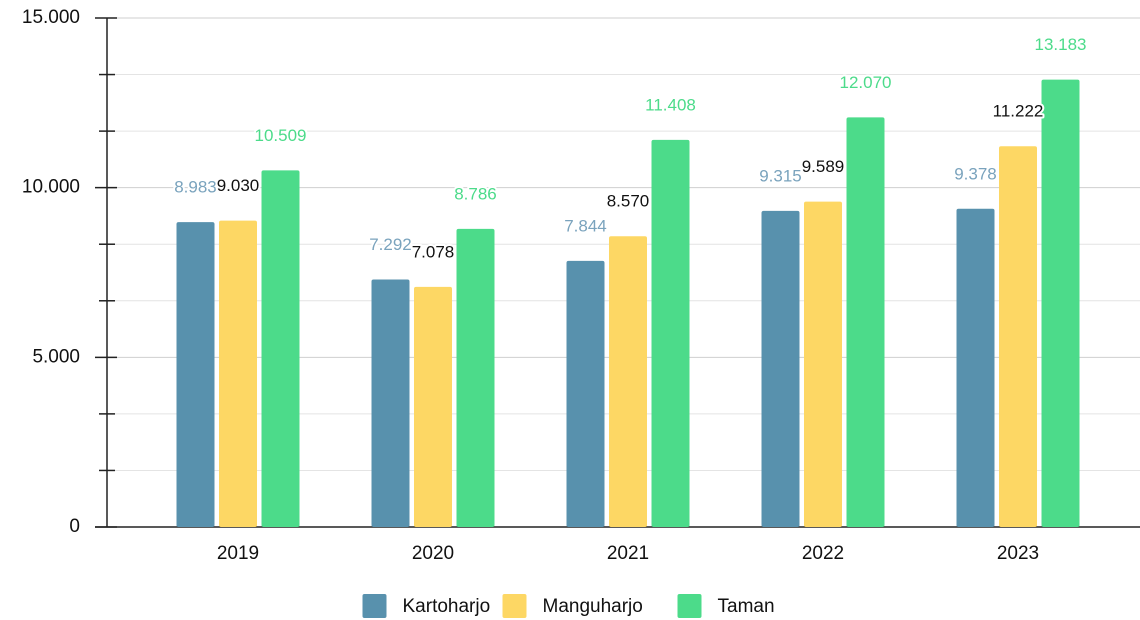 Image resolution: width=1140 pixels, height=620 pixels. What do you see at coordinates (670, 104) in the screenshot?
I see `value-label: 11.408` at bounding box center [670, 104].